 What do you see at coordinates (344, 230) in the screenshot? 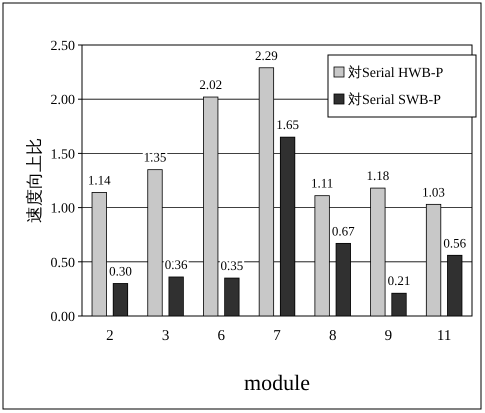
I see `data-label: 0.67` at bounding box center [344, 230].